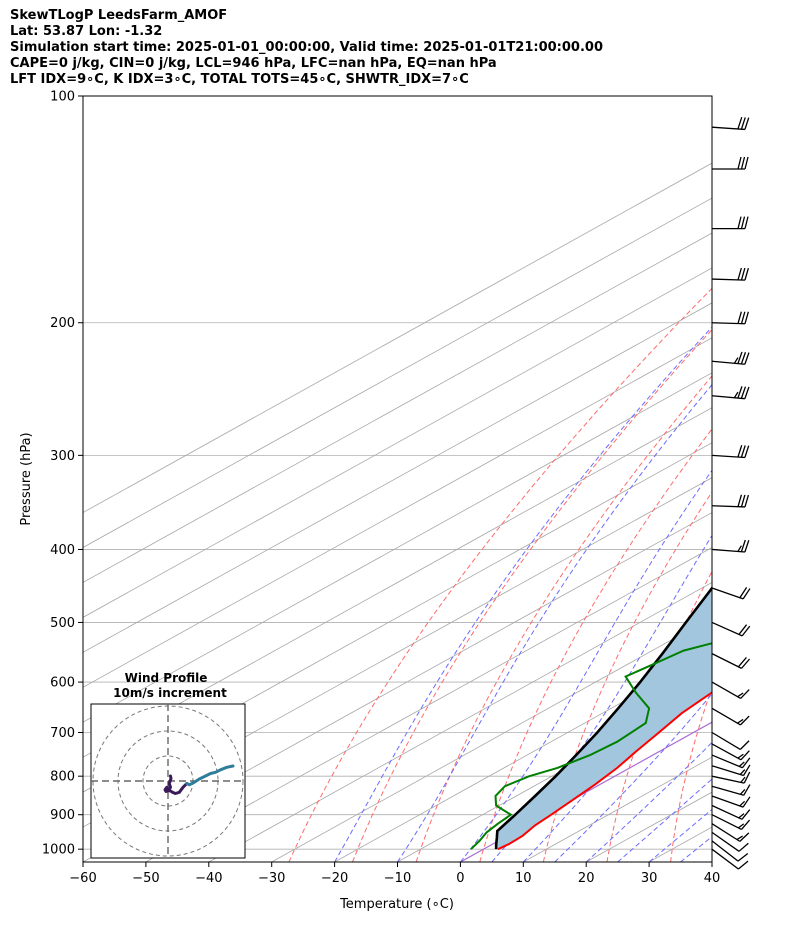 This screenshot has width=794, height=937. I want to click on y-tick-label: 700, so click(62, 733).